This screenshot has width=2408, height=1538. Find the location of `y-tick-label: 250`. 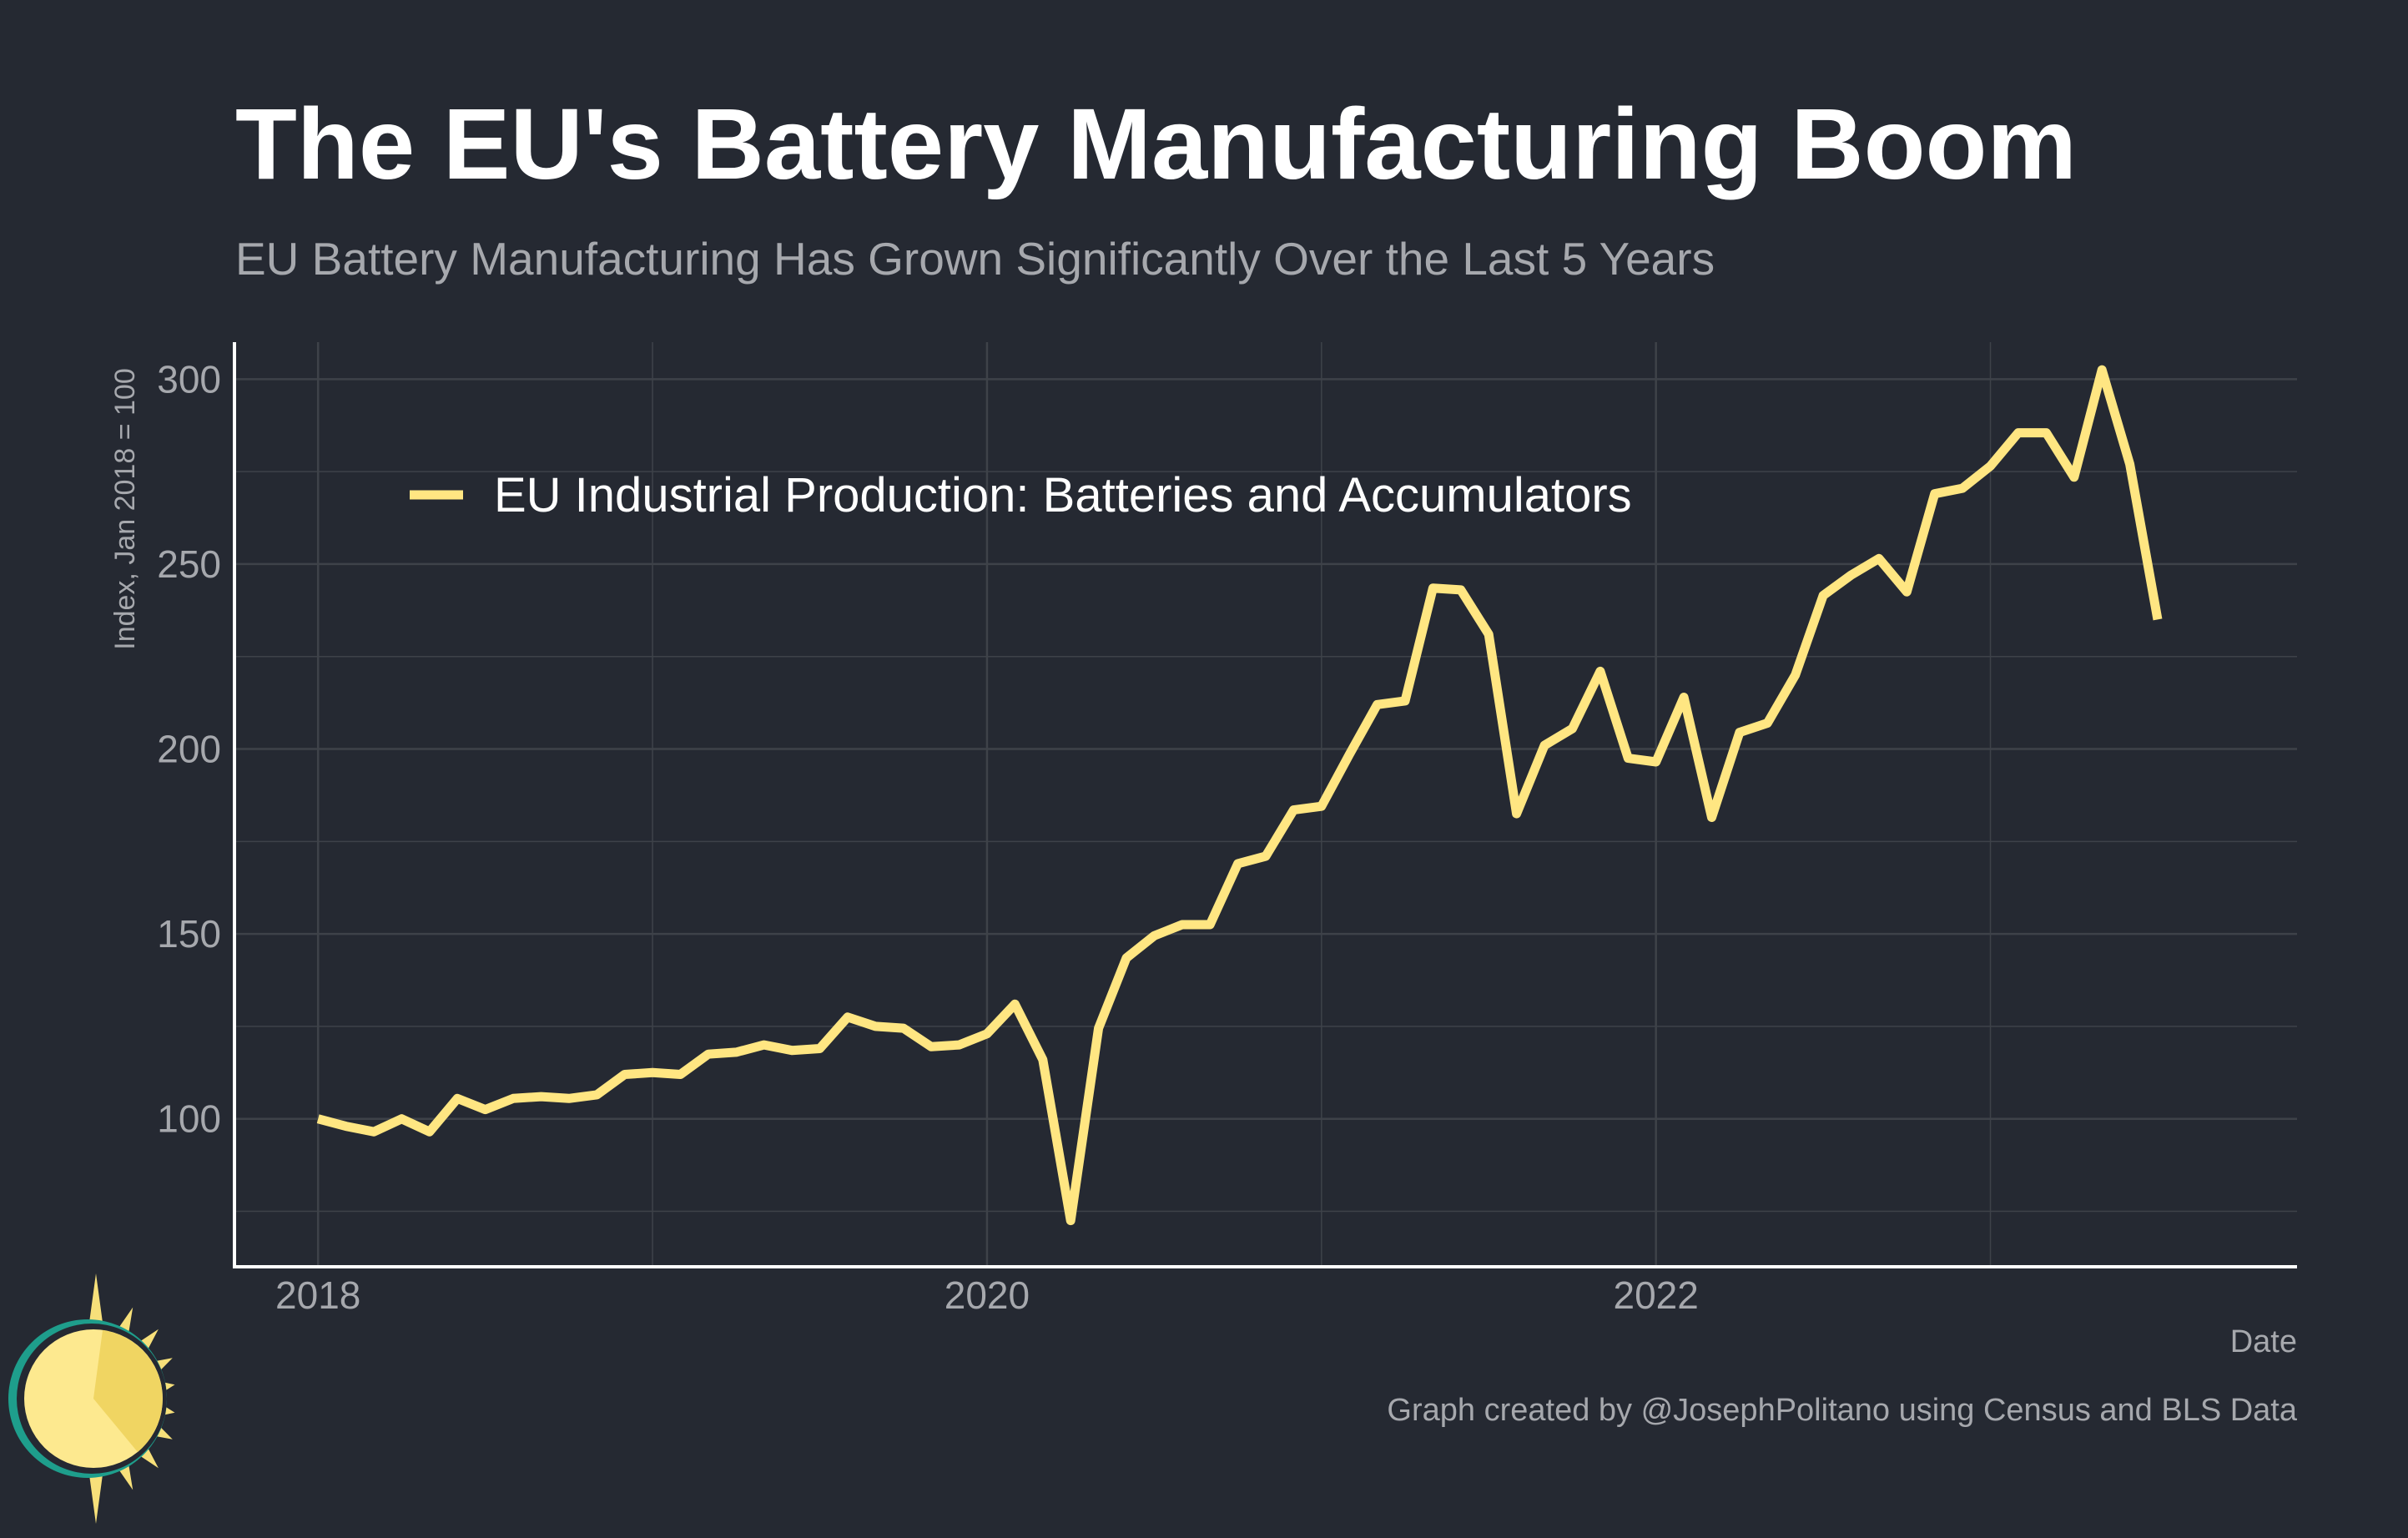

y-tick-label: 250 is located at coordinates (189, 564).